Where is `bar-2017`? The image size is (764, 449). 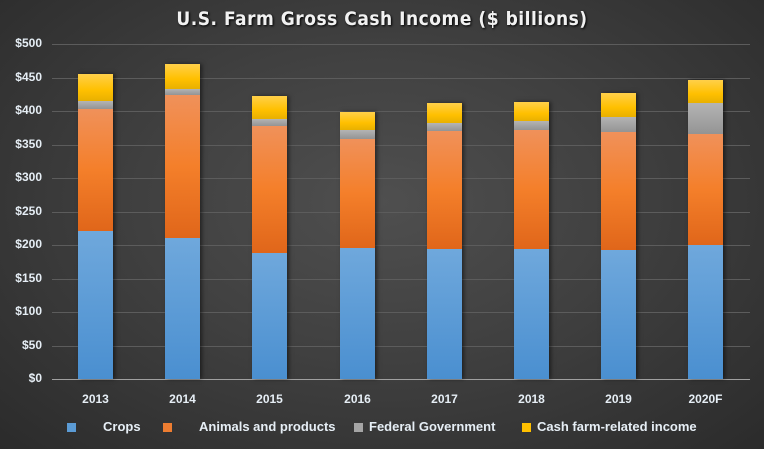
bar-2017 is located at coordinates (444, 240).